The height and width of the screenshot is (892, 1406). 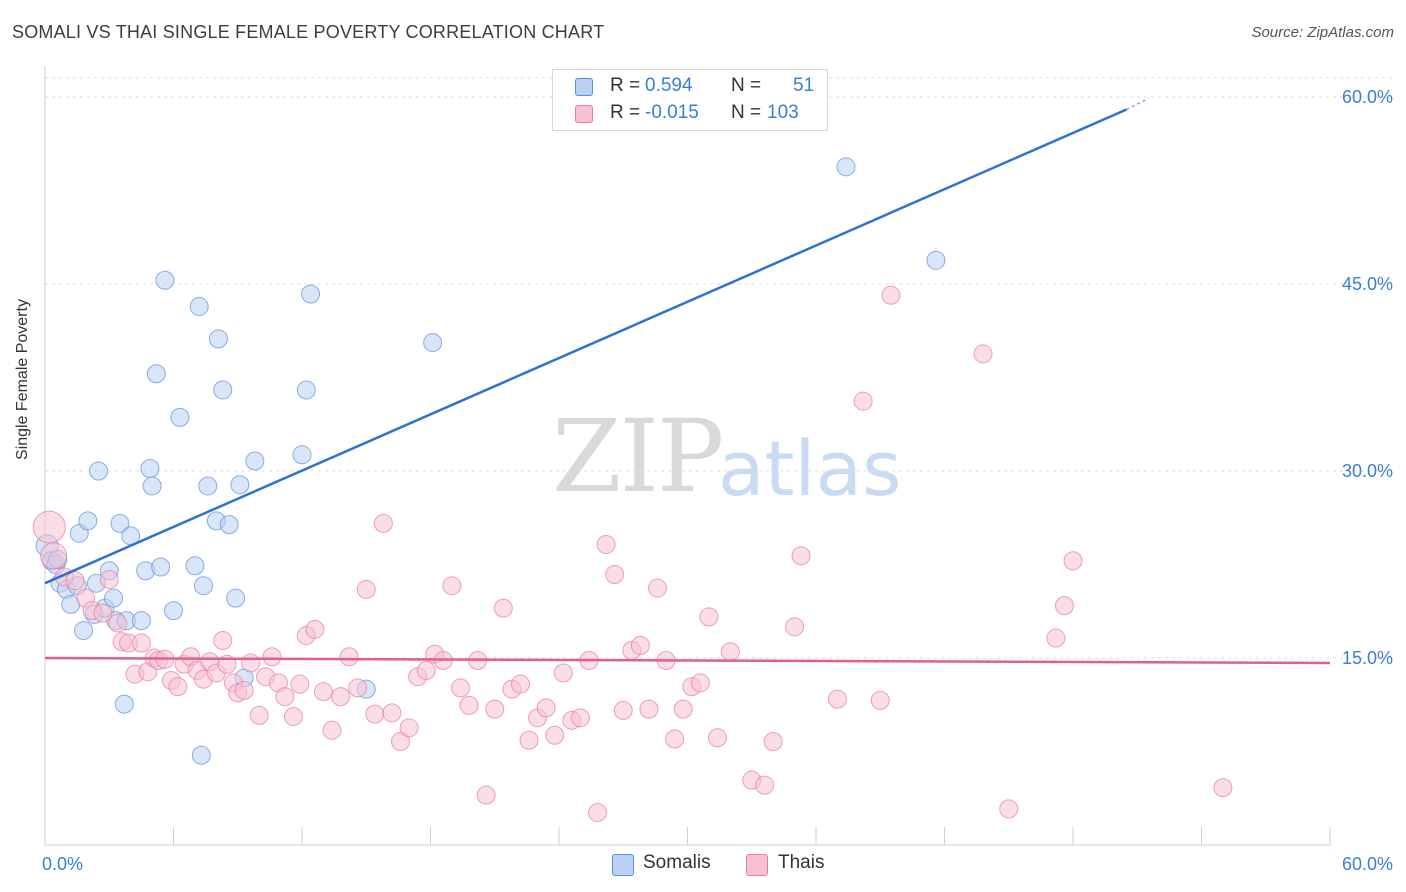 What do you see at coordinates (801, 862) in the screenshot?
I see `thai-legend-label: Thais` at bounding box center [801, 862].